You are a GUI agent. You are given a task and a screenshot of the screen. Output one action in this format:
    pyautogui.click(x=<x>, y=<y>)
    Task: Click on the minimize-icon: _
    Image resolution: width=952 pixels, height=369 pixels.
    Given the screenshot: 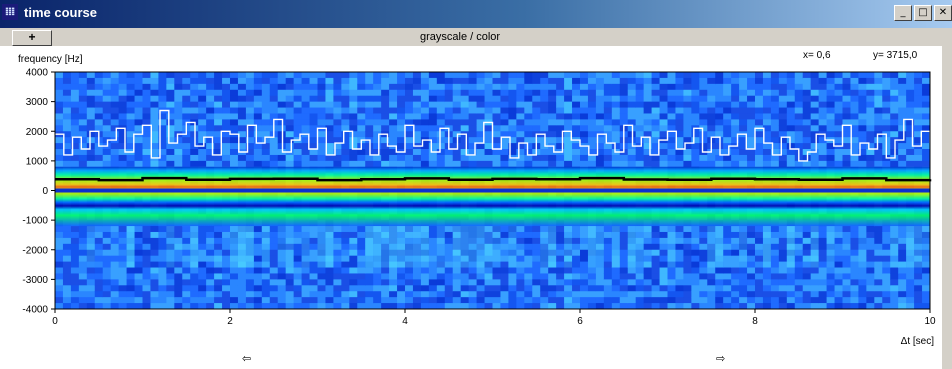 What is the action you would take?
    pyautogui.click(x=903, y=13)
    